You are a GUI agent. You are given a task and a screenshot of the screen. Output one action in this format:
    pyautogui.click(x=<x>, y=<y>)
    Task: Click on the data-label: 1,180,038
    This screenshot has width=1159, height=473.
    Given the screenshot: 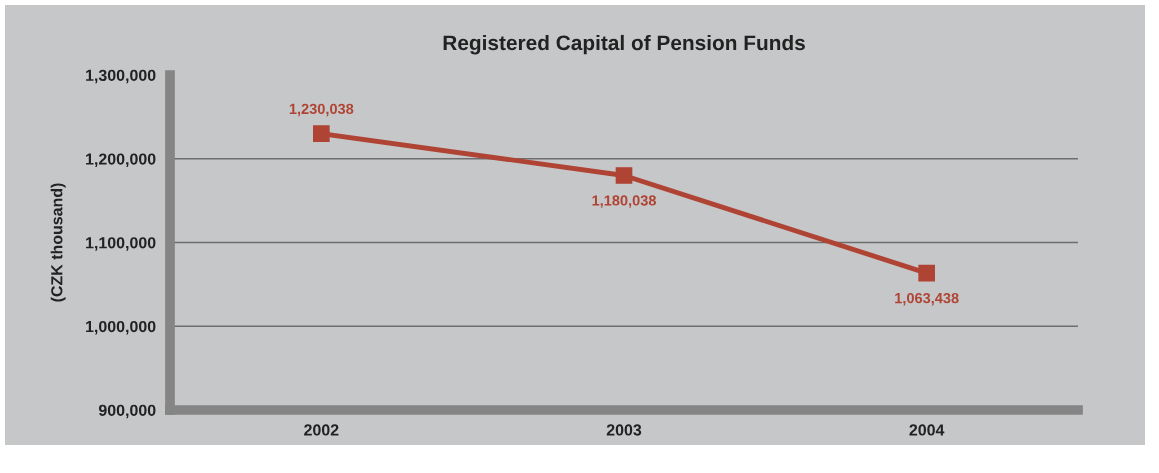 What is the action you would take?
    pyautogui.click(x=624, y=201)
    